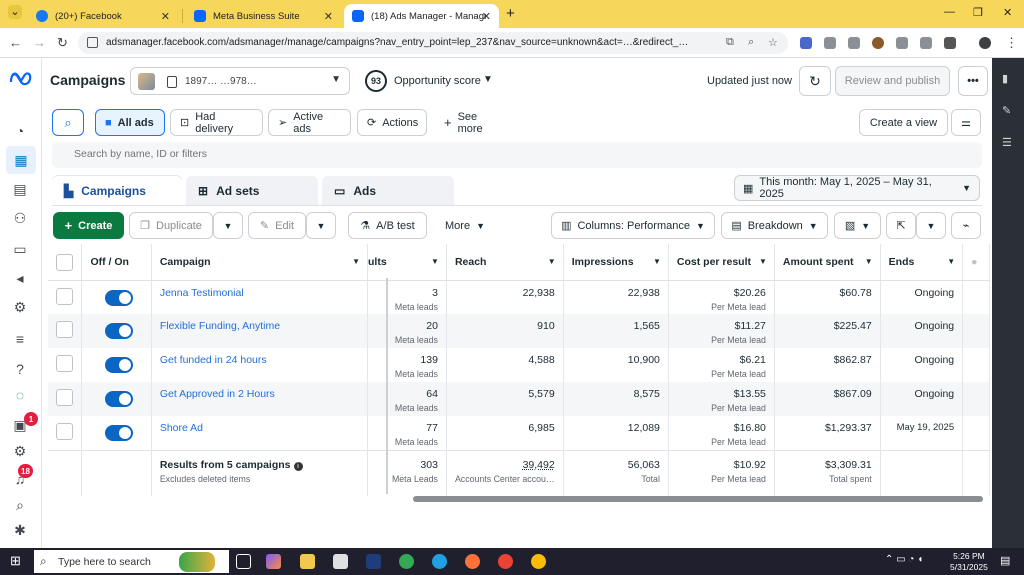  I want to click on view-settings-button: ⚌, so click(966, 122).